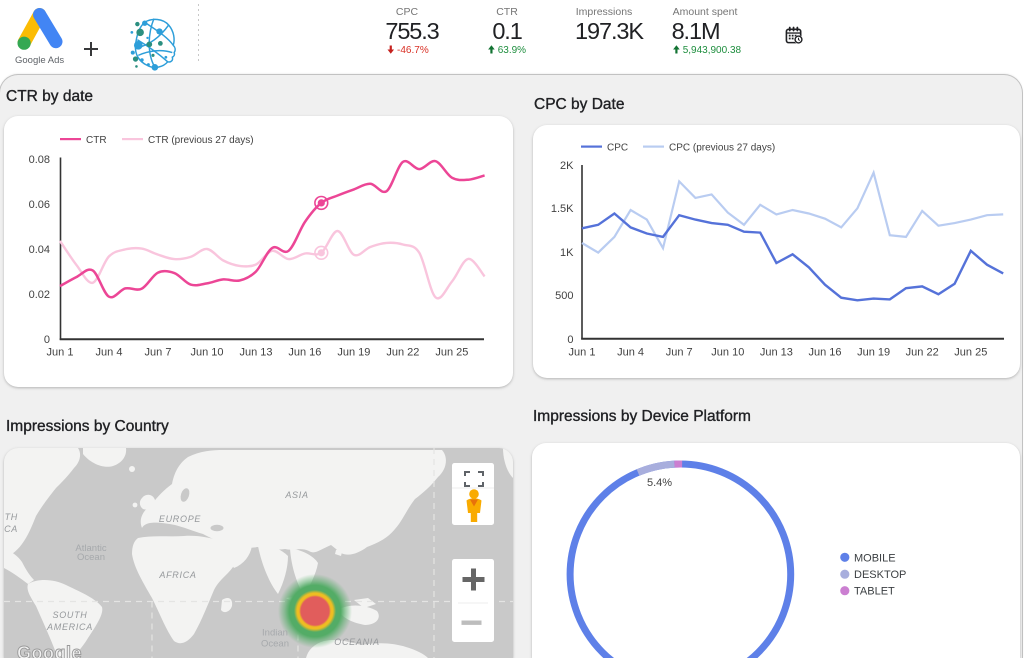 This screenshot has width=1024, height=658. I want to click on svg-text: DESKTOP, so click(880, 575).